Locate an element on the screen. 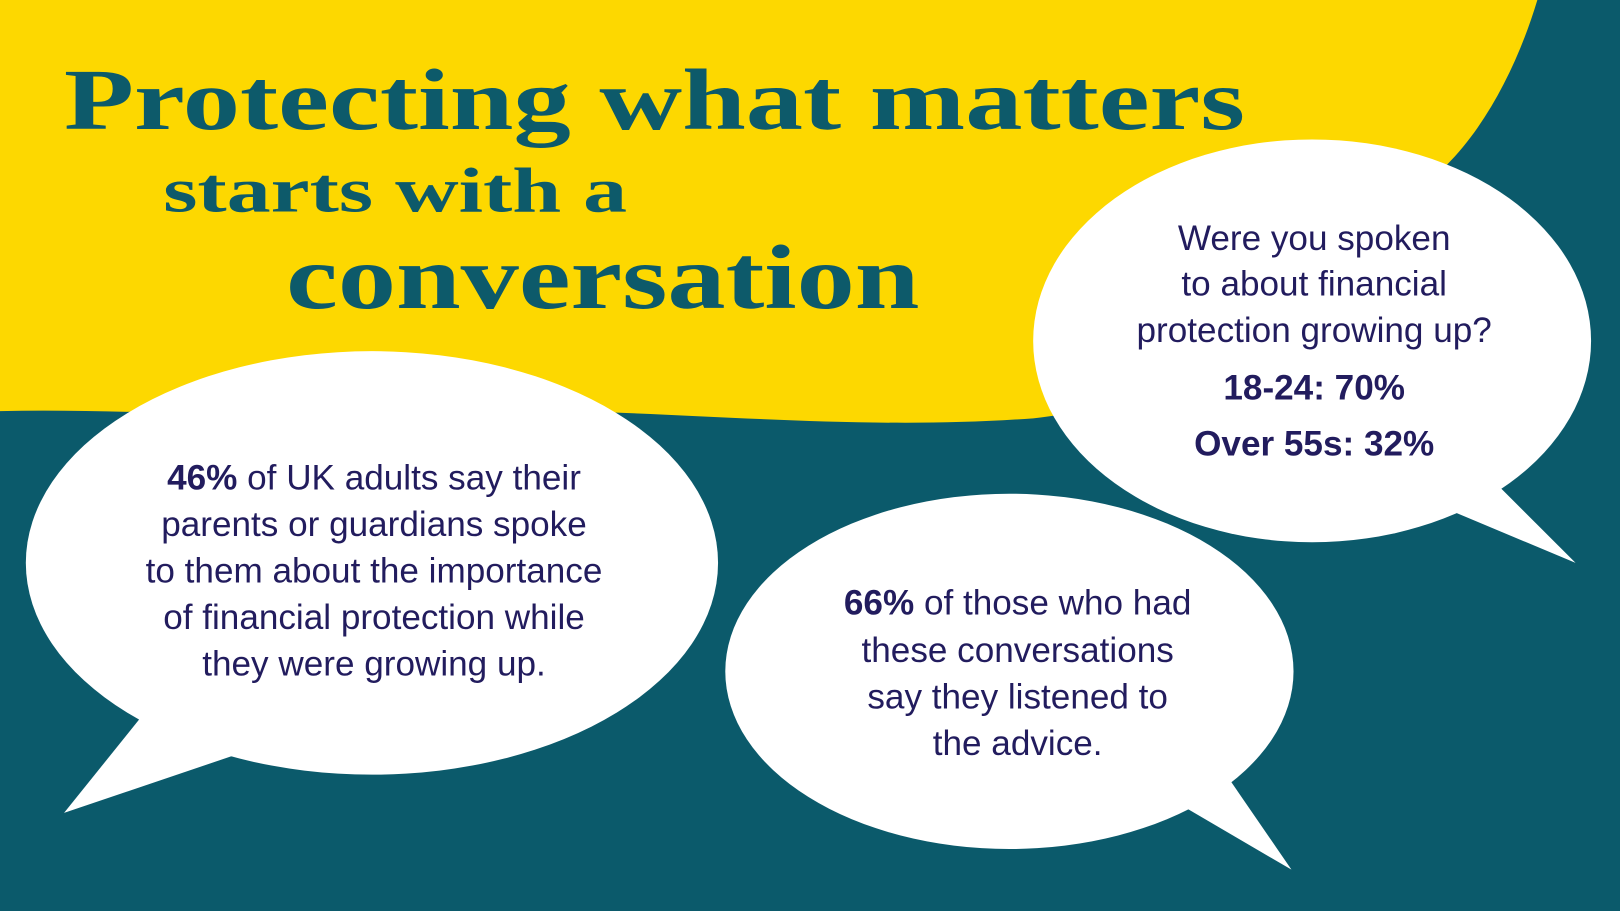 The height and width of the screenshot is (911, 1620). text-line: to about financial is located at coordinates (1314, 283).